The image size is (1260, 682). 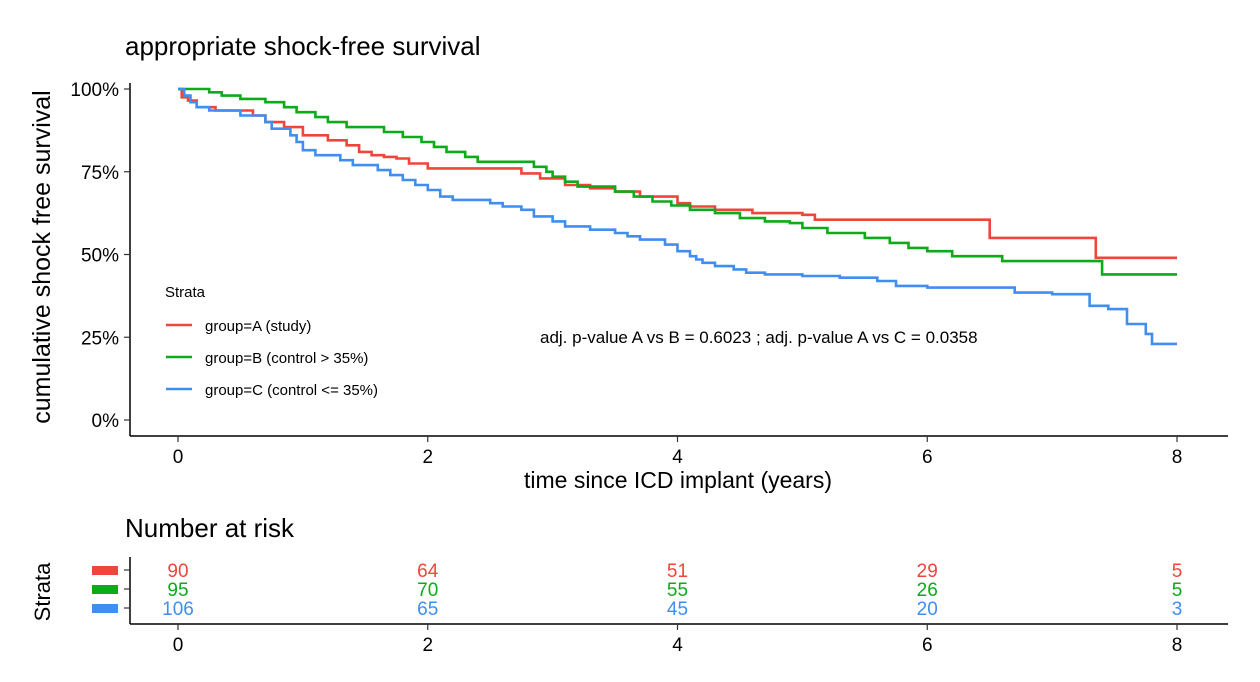 I want to click on risk-count: 55, so click(x=677, y=590).